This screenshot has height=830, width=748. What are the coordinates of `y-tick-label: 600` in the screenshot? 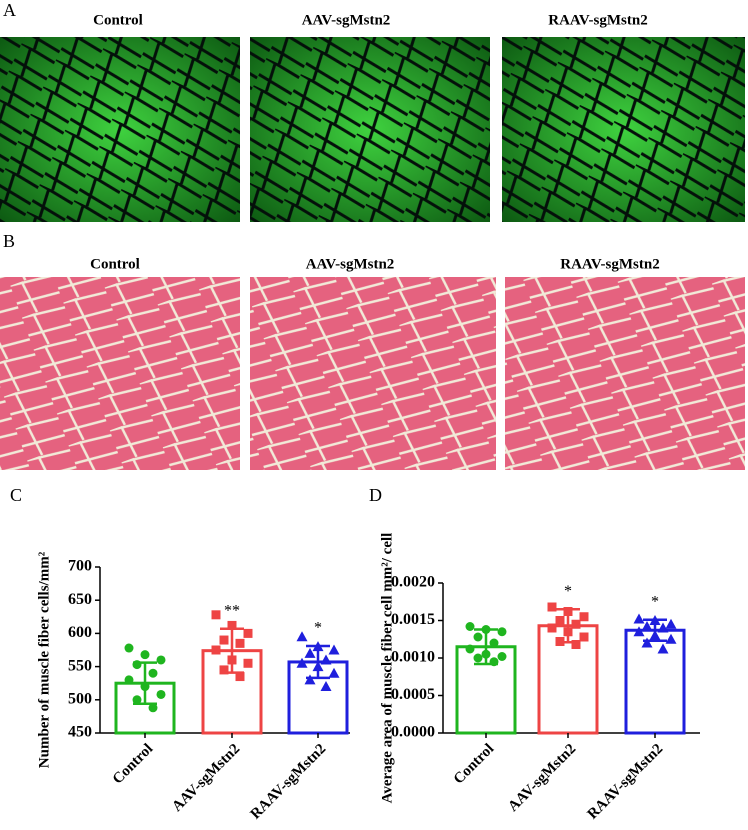 It's located at (80, 632).